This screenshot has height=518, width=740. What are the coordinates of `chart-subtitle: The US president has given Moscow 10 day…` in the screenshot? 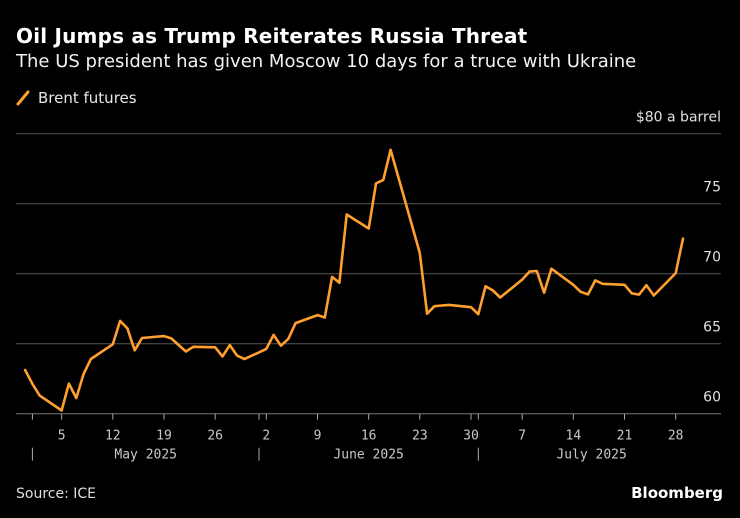 It's located at (326, 61).